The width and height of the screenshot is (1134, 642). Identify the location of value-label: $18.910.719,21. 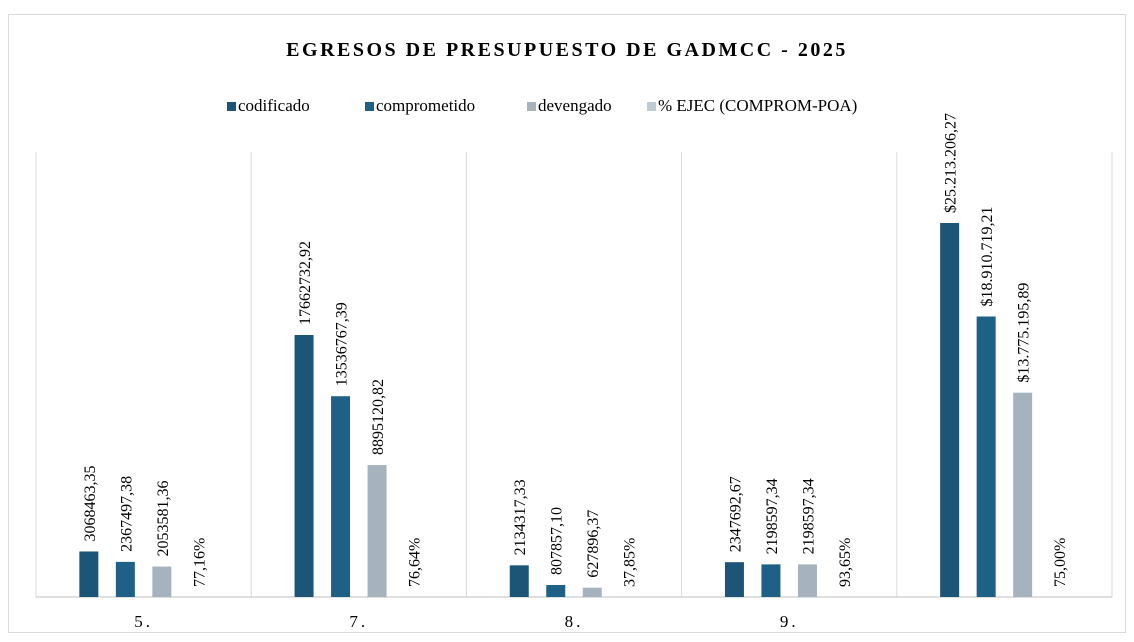
(987, 256).